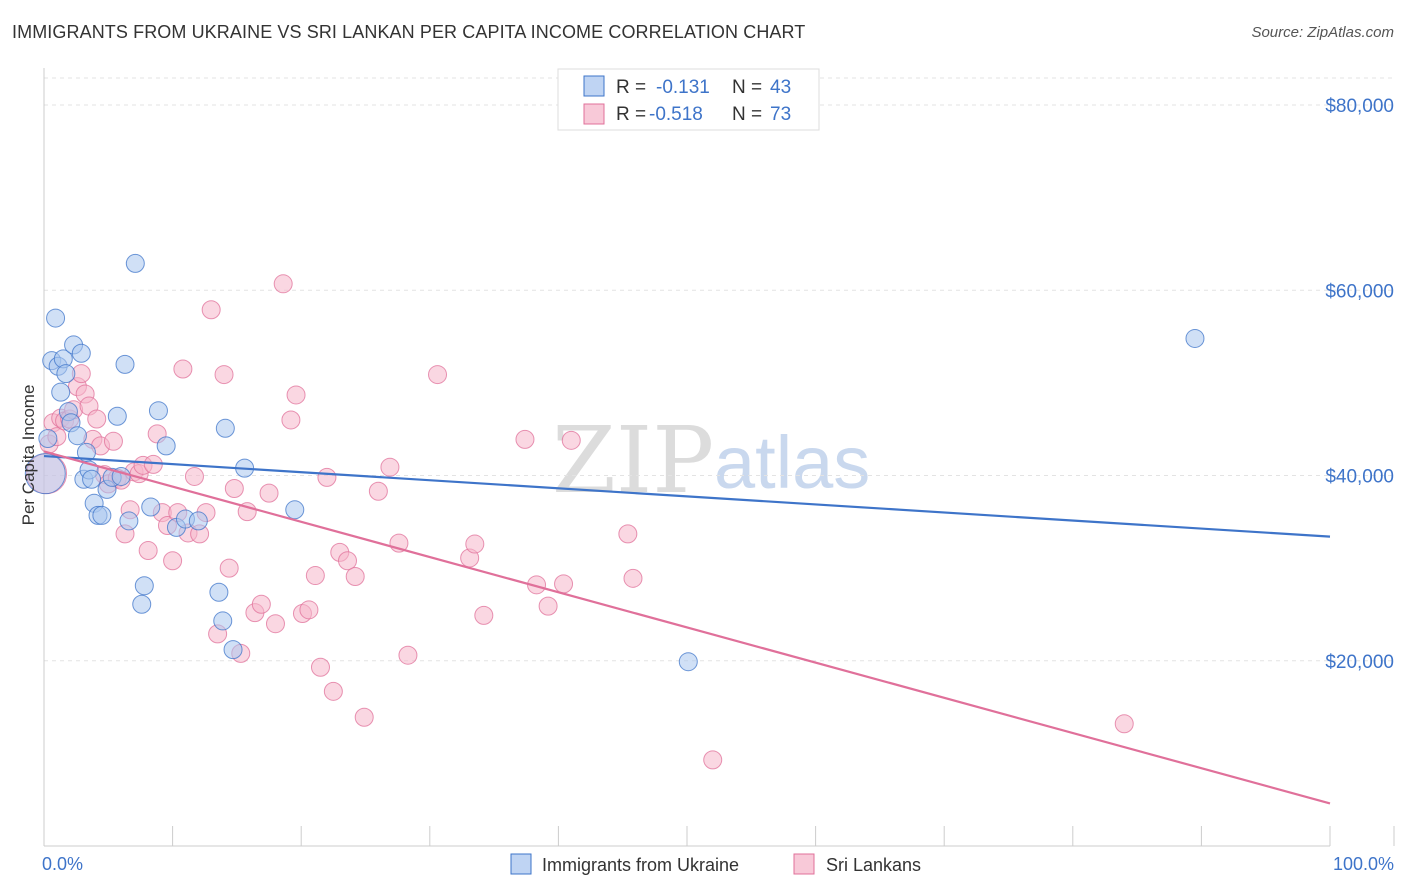 The width and height of the screenshot is (1406, 892). I want to click on legend-n-value-ukraine: 43, so click(780, 87).